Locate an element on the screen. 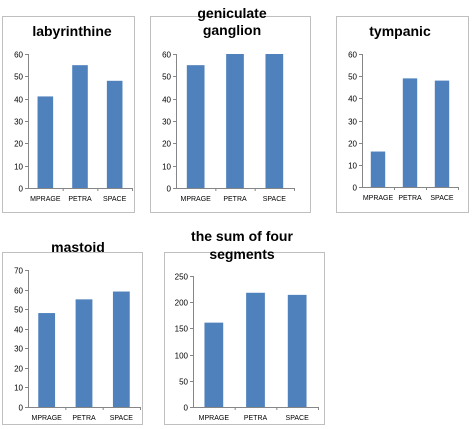 This screenshot has height=429, width=473. chart-title-line: geniculate is located at coordinates (231, 13).